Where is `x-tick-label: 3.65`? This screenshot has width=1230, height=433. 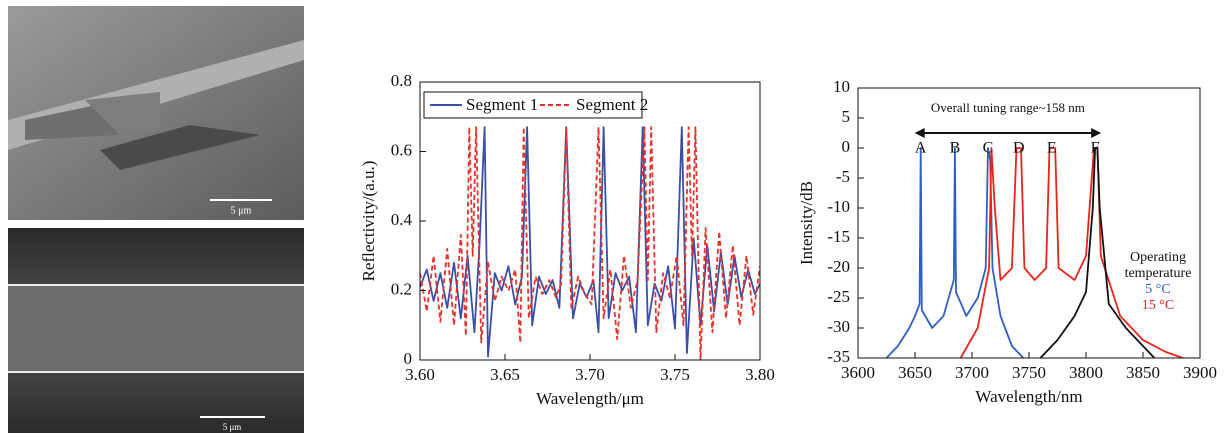 x-tick-label: 3.65 is located at coordinates (505, 374).